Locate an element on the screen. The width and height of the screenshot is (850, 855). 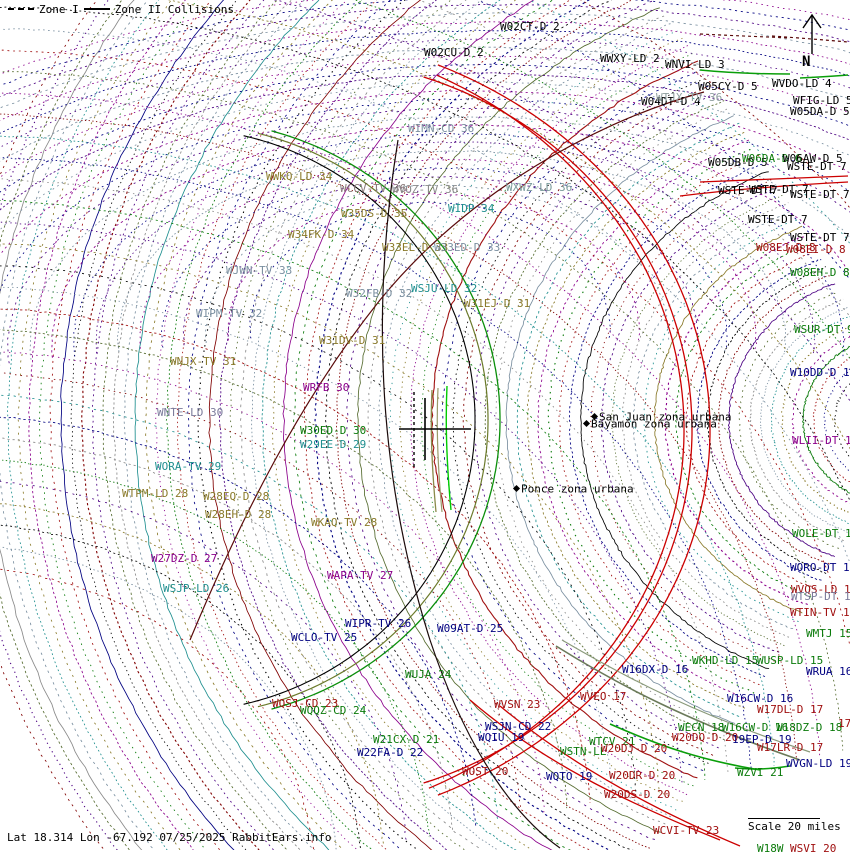
station-label: W16DX-D 16 is located at coordinates (655, 669).